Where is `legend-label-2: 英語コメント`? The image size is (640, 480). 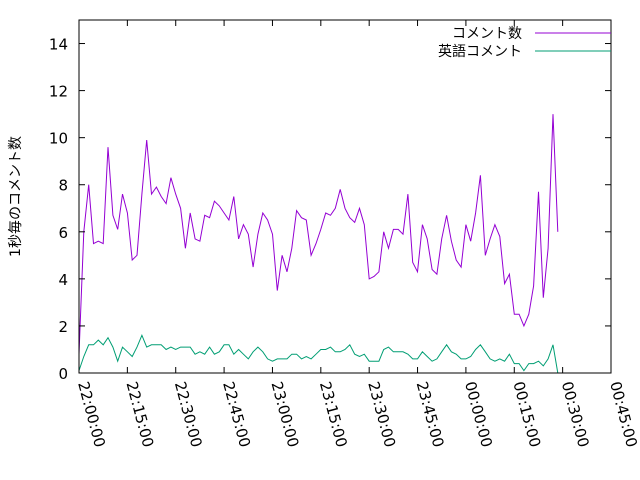 legend-label-2: 英語コメント is located at coordinates (480, 51).